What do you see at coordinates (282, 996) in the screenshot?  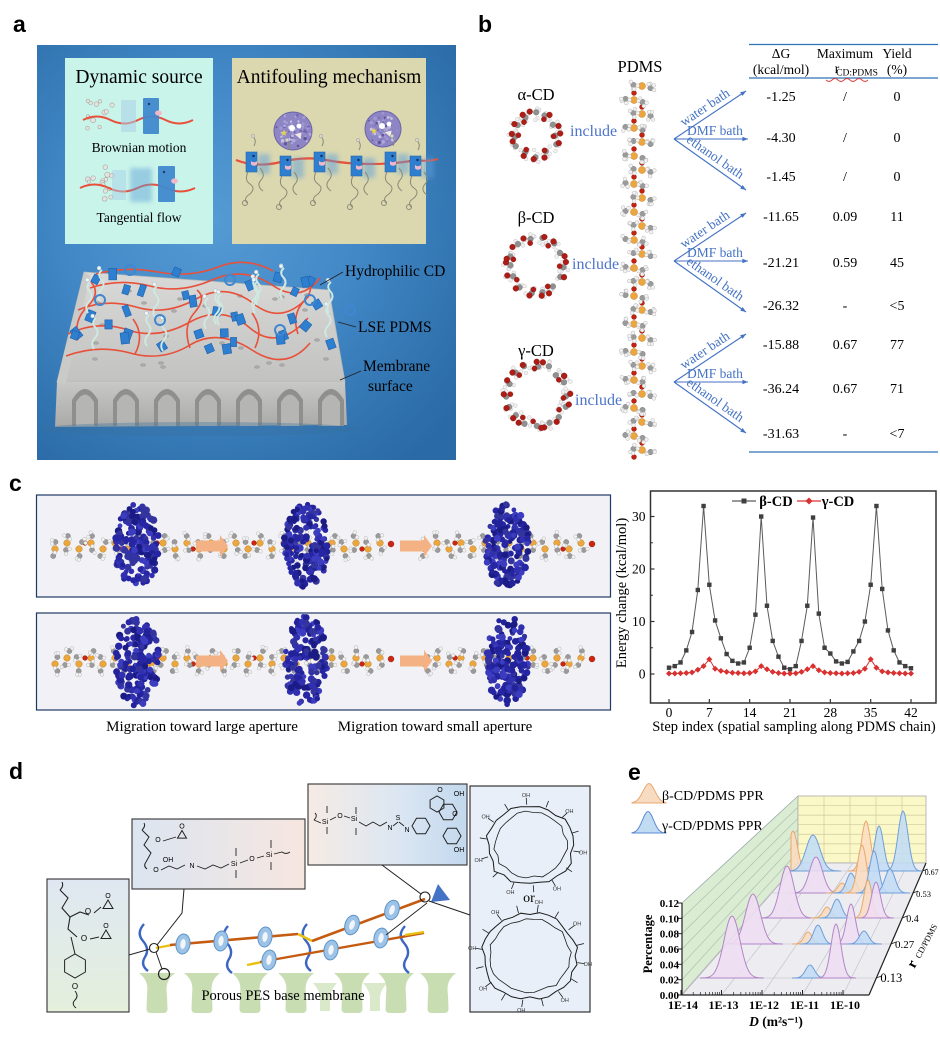 I see `svg-text: Porous PES base membrane` at bounding box center [282, 996].